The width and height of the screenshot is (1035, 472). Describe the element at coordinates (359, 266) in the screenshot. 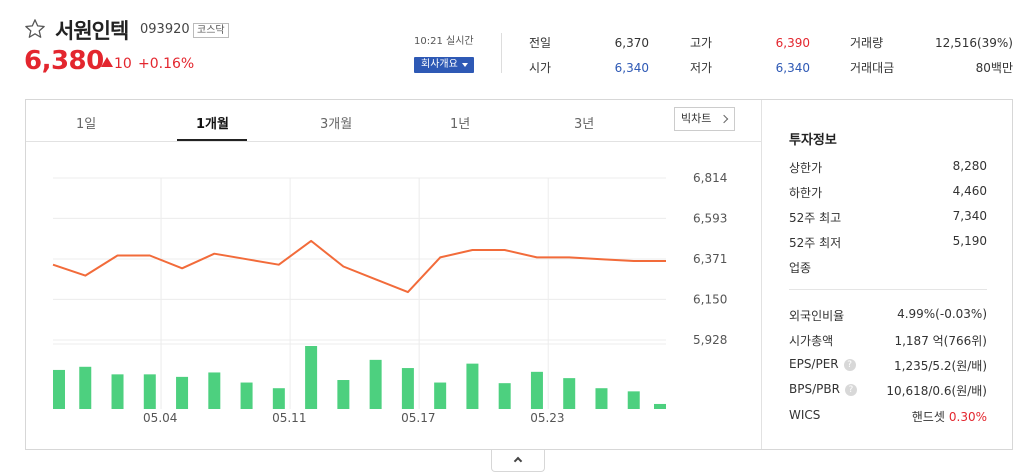

I see `price-line` at that location.